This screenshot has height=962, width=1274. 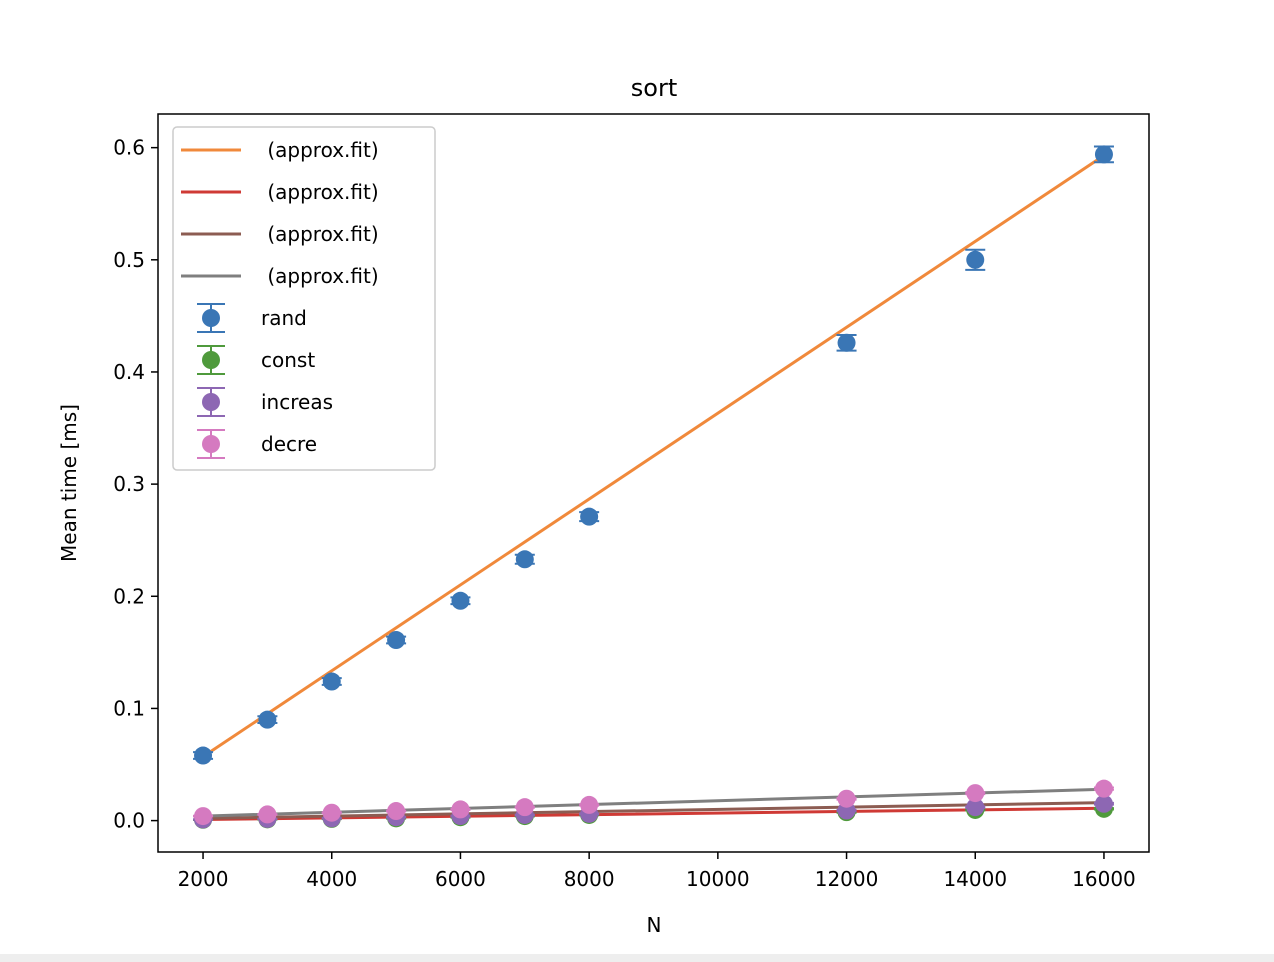 What do you see at coordinates (129, 260) in the screenshot?
I see `y-tick-label: 0.5` at bounding box center [129, 260].